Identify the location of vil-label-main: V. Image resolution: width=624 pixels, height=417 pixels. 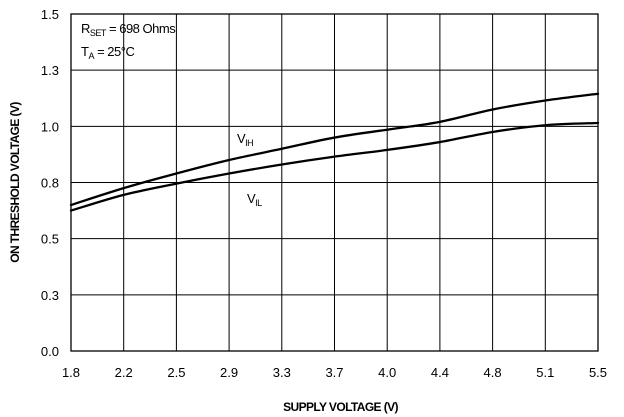
(251, 198).